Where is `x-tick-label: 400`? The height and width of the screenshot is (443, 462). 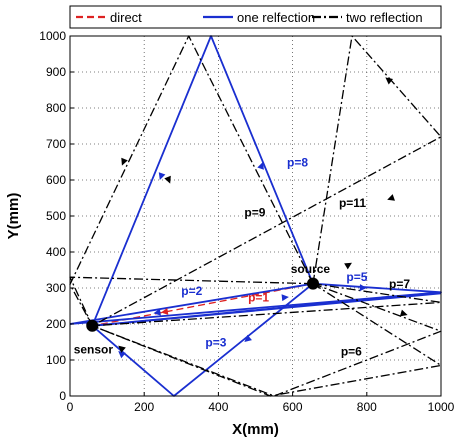 x-tick-label: 400 is located at coordinates (218, 407).